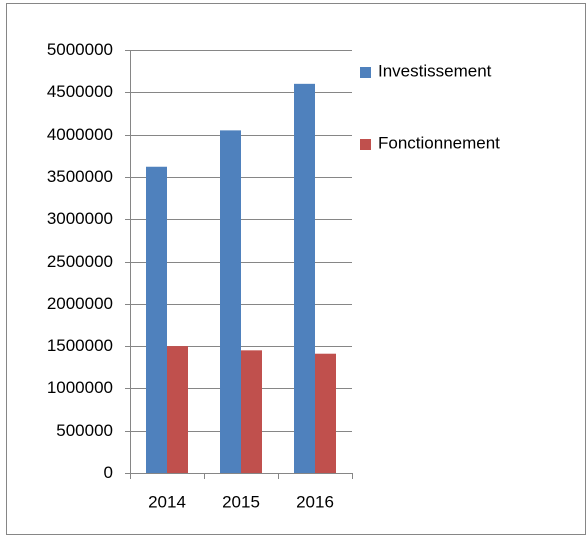 Image resolution: width=588 pixels, height=539 pixels. I want to click on y-tick-label: 1000000, so click(80, 387).